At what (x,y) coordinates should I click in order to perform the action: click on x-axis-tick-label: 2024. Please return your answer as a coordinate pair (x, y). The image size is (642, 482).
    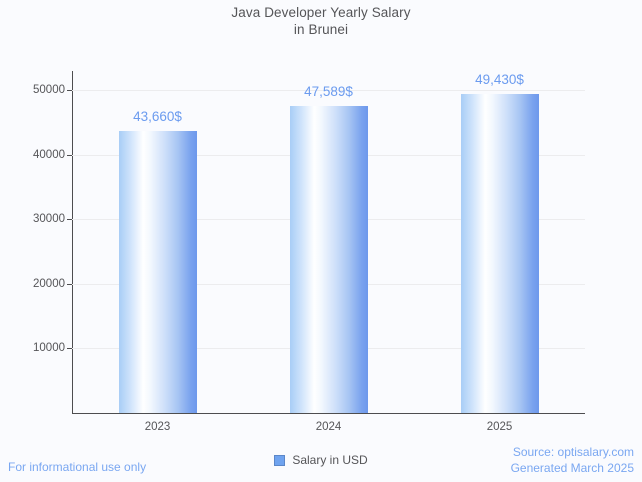
    Looking at the image, I should click on (328, 427).